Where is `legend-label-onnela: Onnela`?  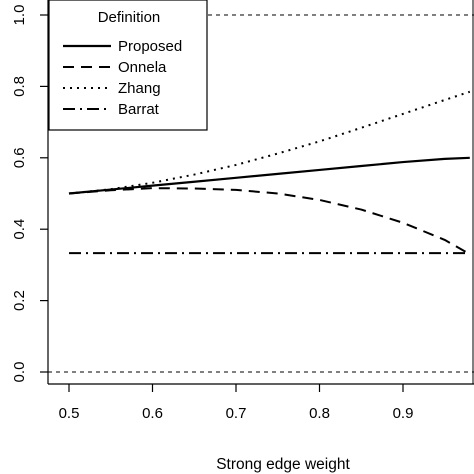
legend-label-onnela: Onnela is located at coordinates (142, 67).